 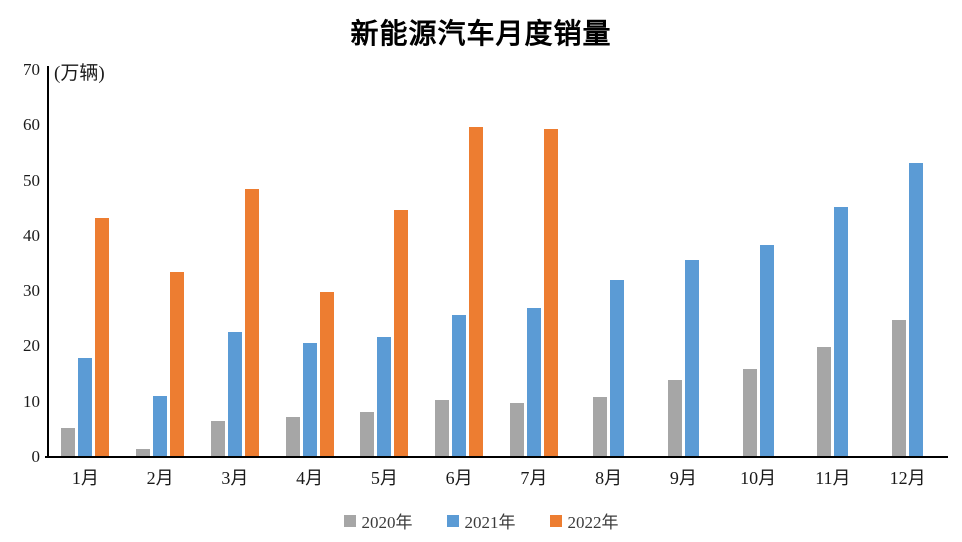 I want to click on bar-2022年-2月, so click(x=177, y=364).